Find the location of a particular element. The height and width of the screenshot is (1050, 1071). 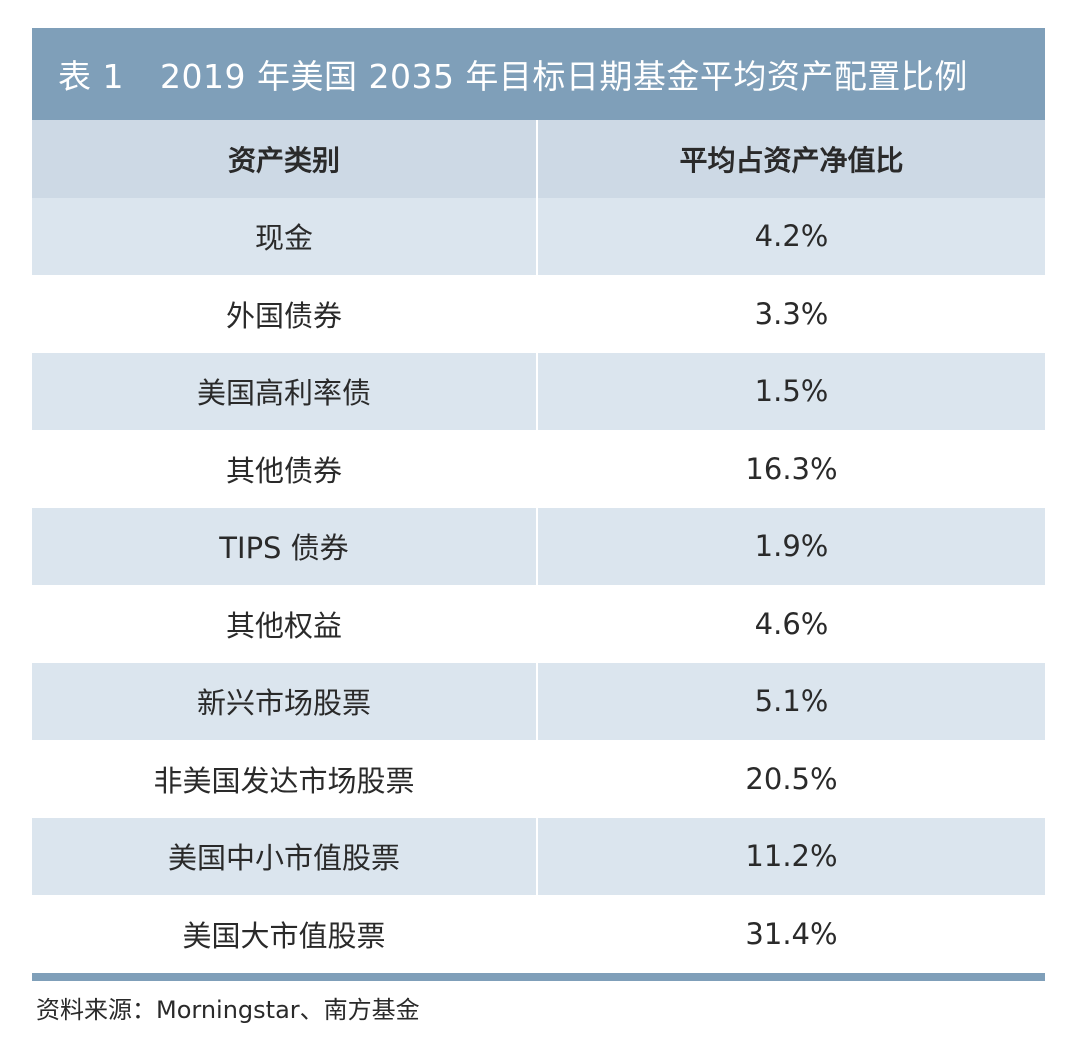

table-row: TIPS 债券 1.9% is located at coordinates (538, 546).